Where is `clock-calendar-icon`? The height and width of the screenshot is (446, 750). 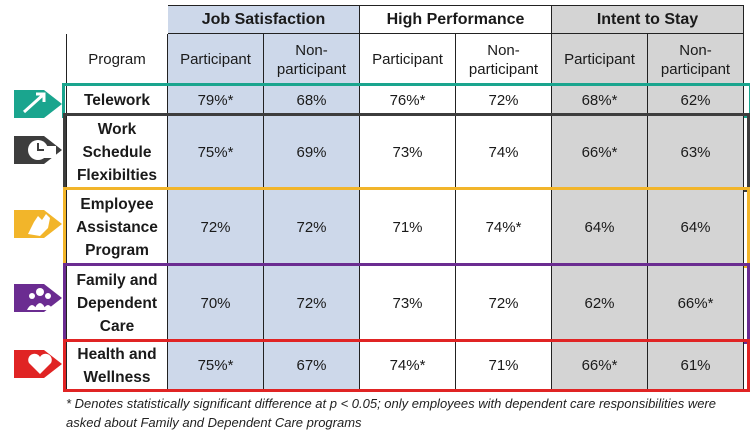 clock-calendar-icon is located at coordinates (39, 150).